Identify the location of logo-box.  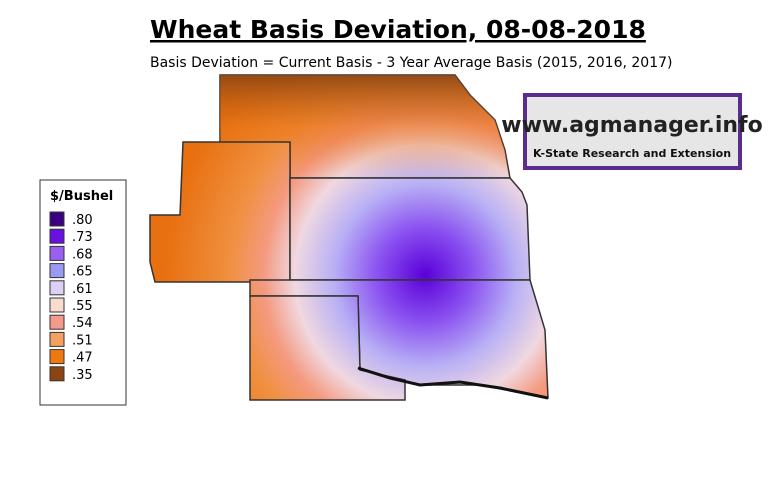
(632, 131).